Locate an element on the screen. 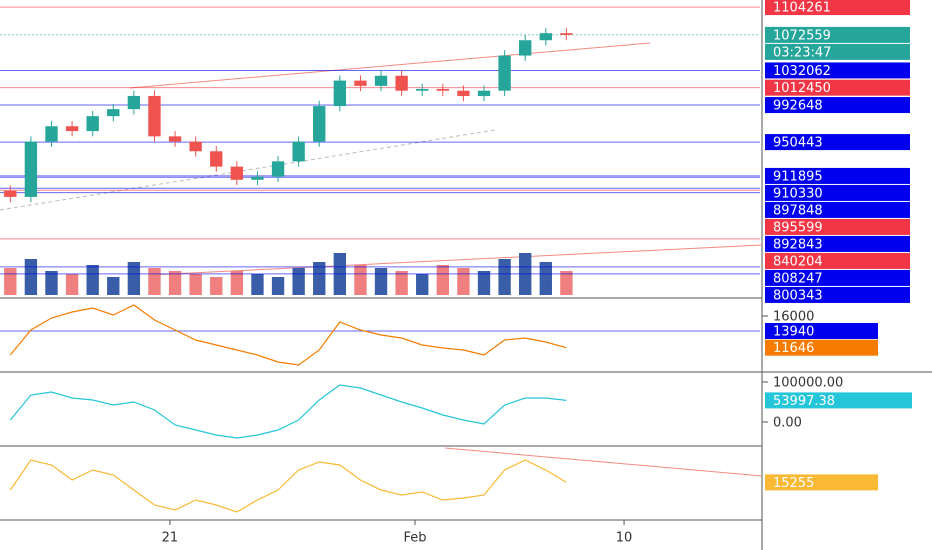  price-label: 1032062 is located at coordinates (802, 71).